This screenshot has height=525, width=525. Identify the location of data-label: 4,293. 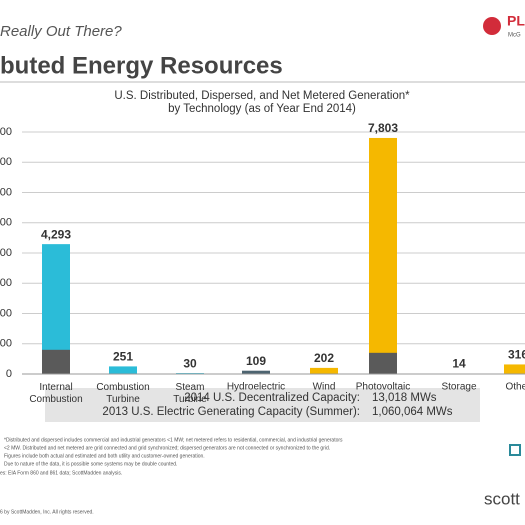
(56, 234).